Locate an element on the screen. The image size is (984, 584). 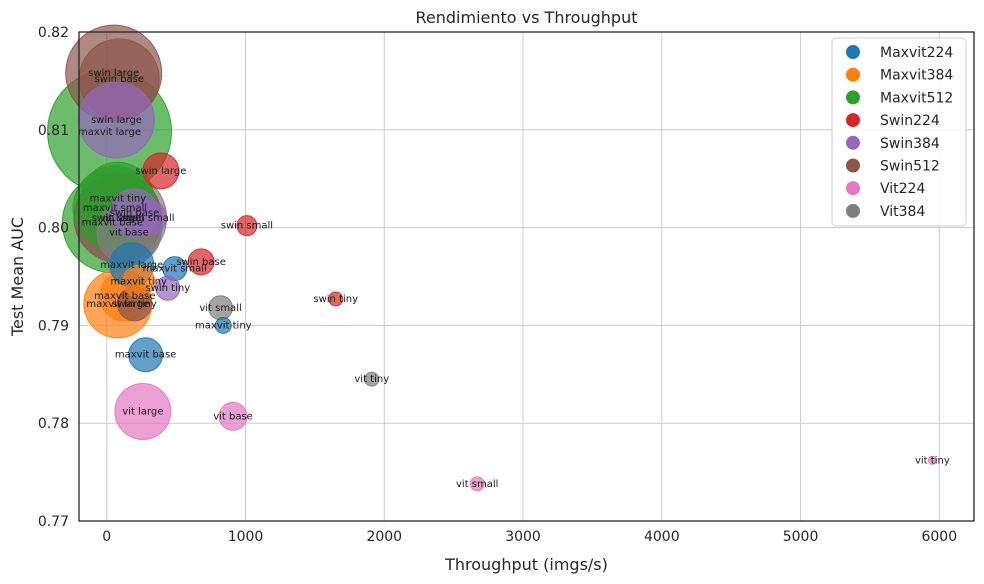
x-tick-label: 2000 is located at coordinates (384, 537).